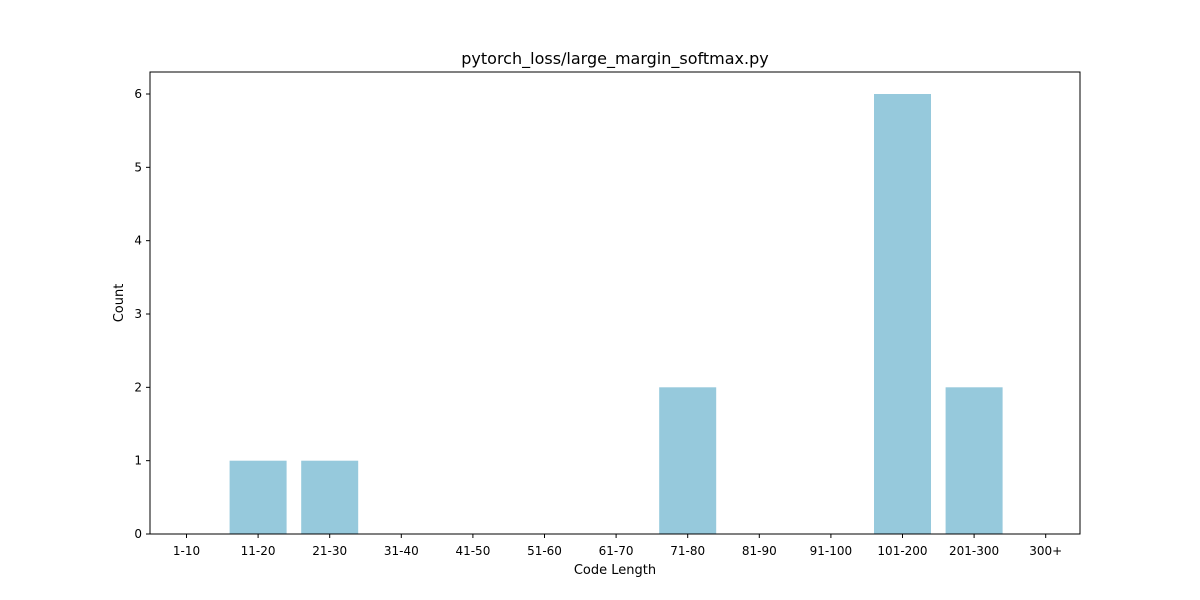 This screenshot has height=600, width=1200. I want to click on y-tick-label: 1, so click(138, 461).